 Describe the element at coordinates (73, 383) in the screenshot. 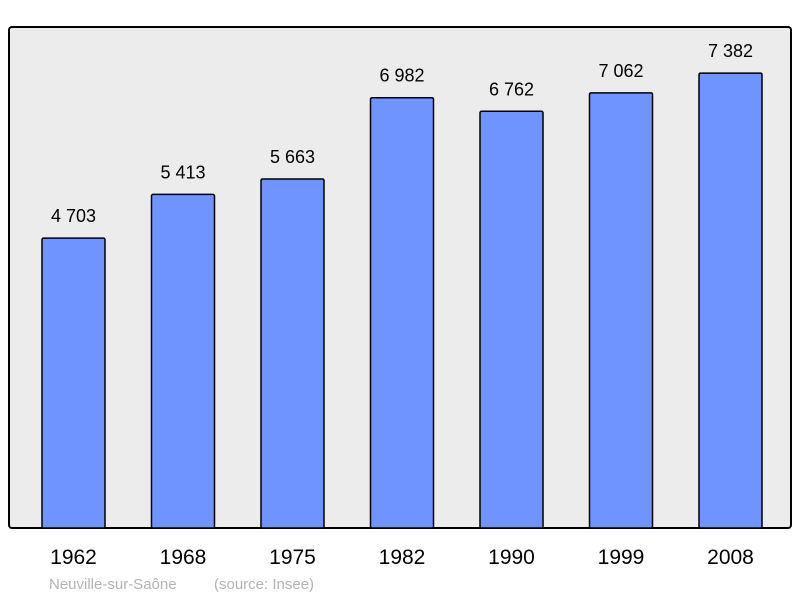

I see `bar-1962` at that location.